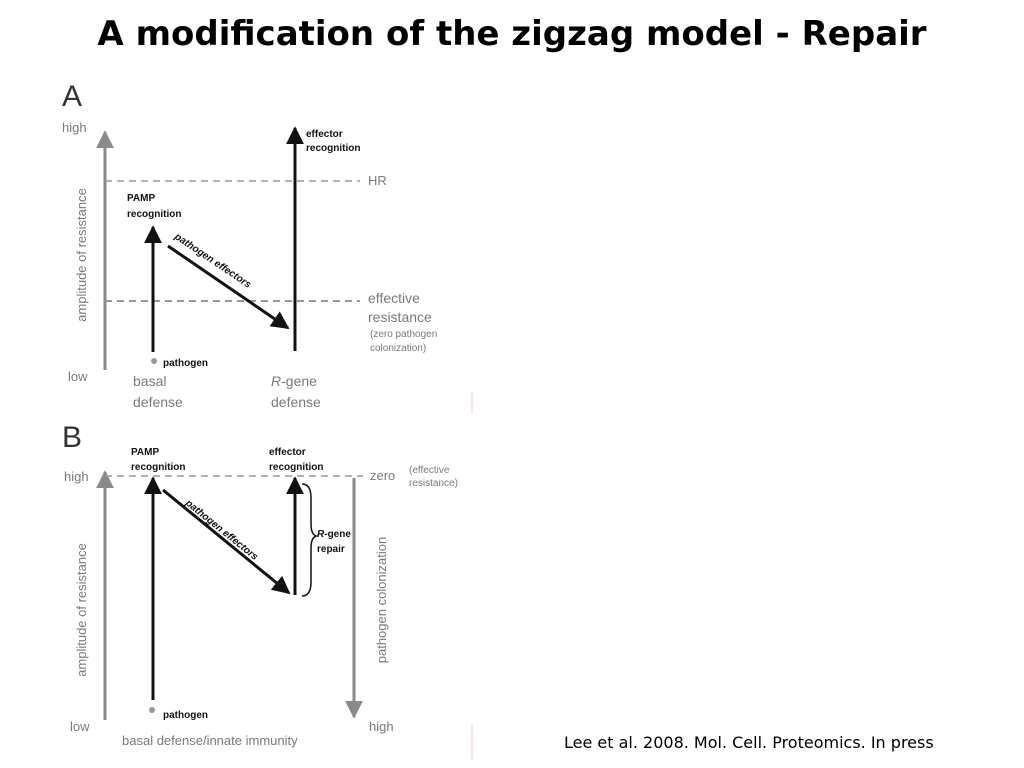 The width and height of the screenshot is (1024, 768). I want to click on panel-b-y-axis-label: amplitude of resistance, so click(81, 610).